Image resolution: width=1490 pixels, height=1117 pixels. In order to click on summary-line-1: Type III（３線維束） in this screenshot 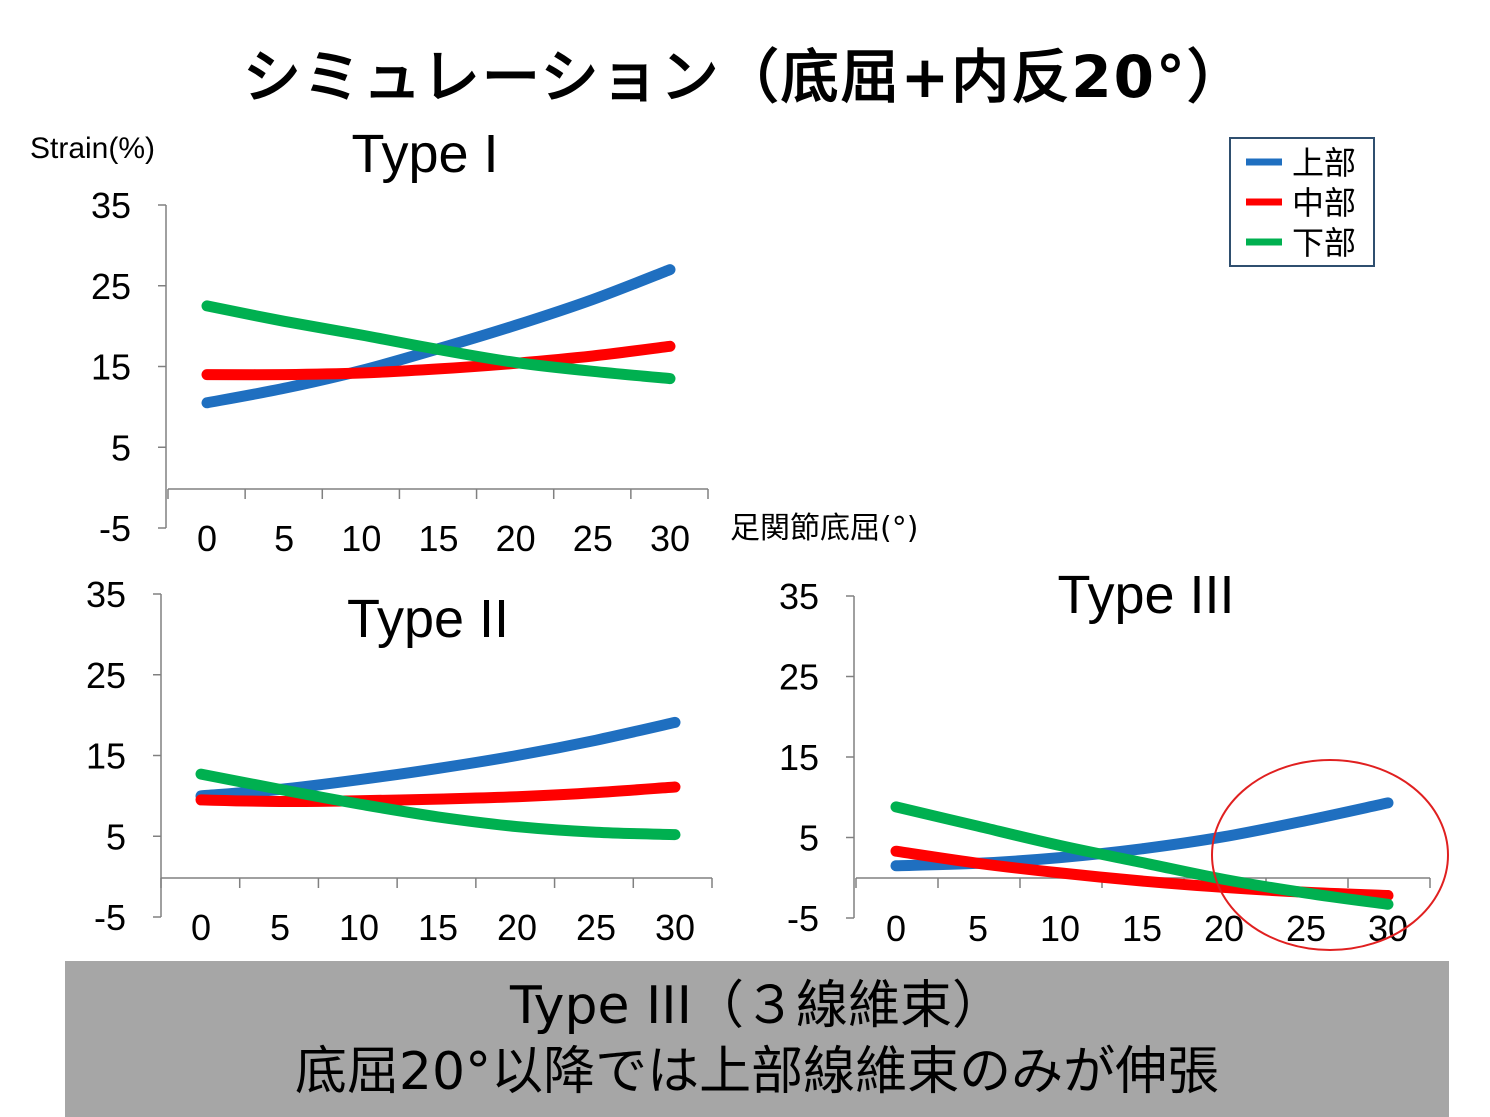, I will do `click(757, 1006)`.